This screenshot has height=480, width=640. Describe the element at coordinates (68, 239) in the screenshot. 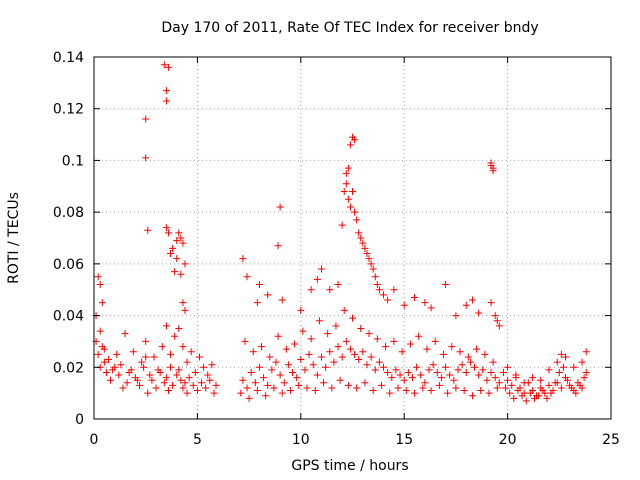

I see `y-tick-labels: 0 0.02 0.04 0.06 0.08 0.1 0.12 0.14` at that location.